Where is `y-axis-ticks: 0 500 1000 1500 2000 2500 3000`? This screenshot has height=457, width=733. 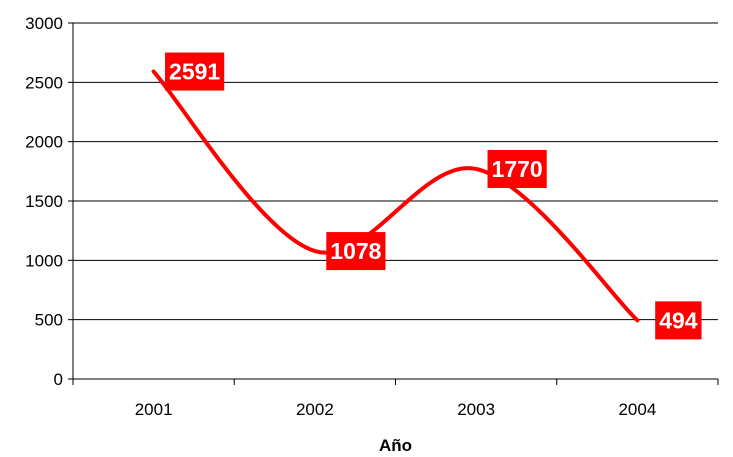
y-axis-ticks: 0 500 1000 1500 2000 2500 3000 is located at coordinates (49, 201).